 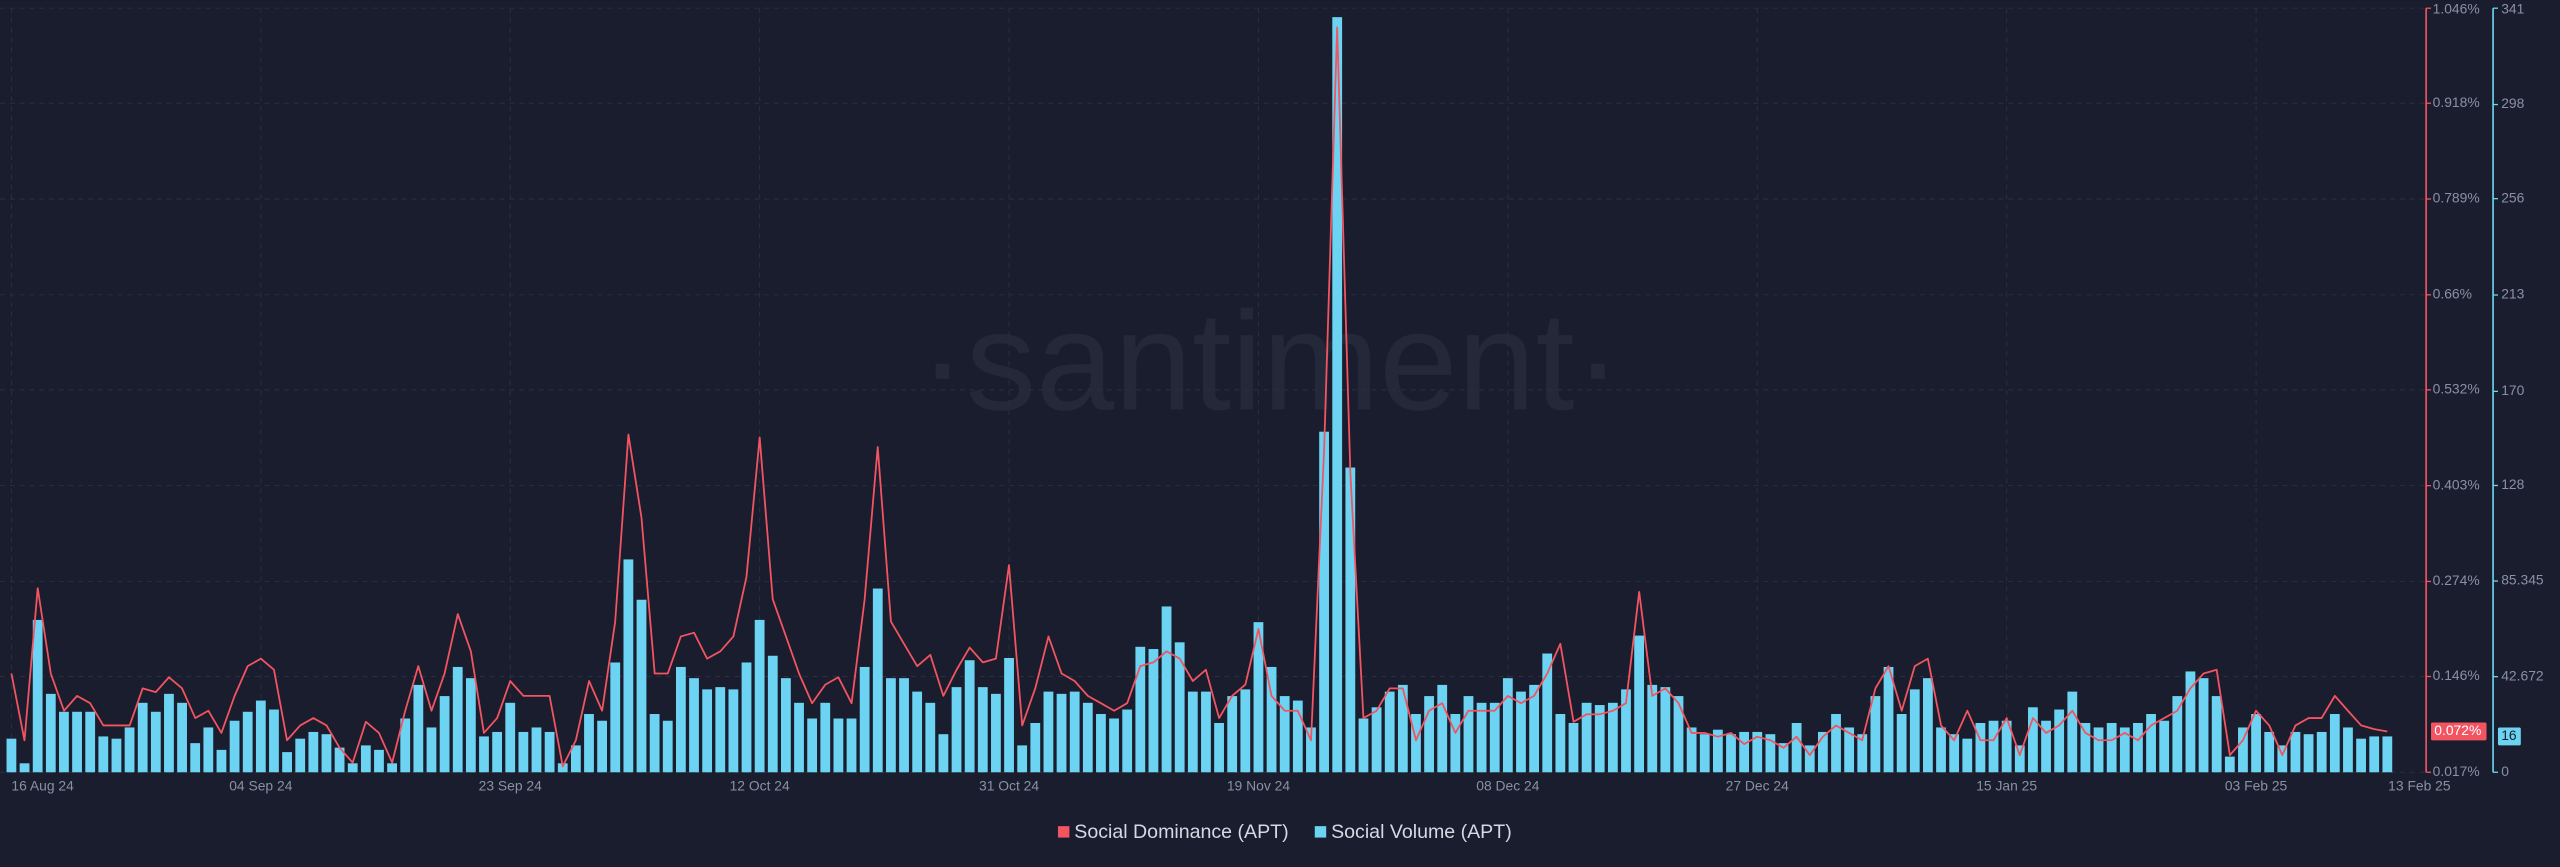 What do you see at coordinates (2006, 786) in the screenshot?
I see `x-tick-label: 15 Jan 25` at bounding box center [2006, 786].